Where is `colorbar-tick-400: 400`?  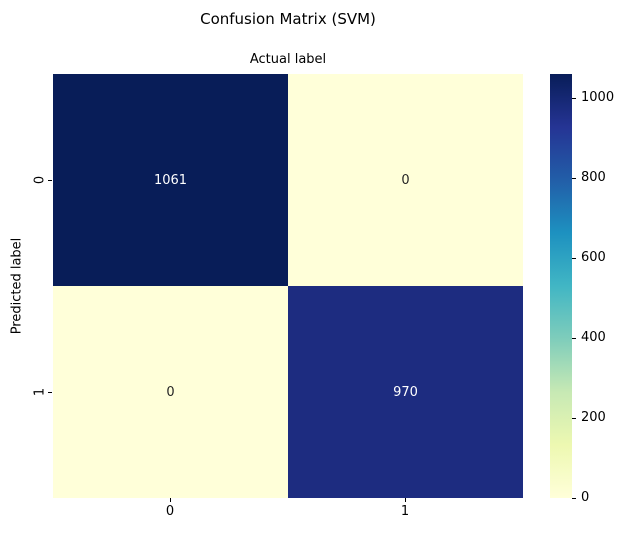
colorbar-tick-400: 400 is located at coordinates (589, 338).